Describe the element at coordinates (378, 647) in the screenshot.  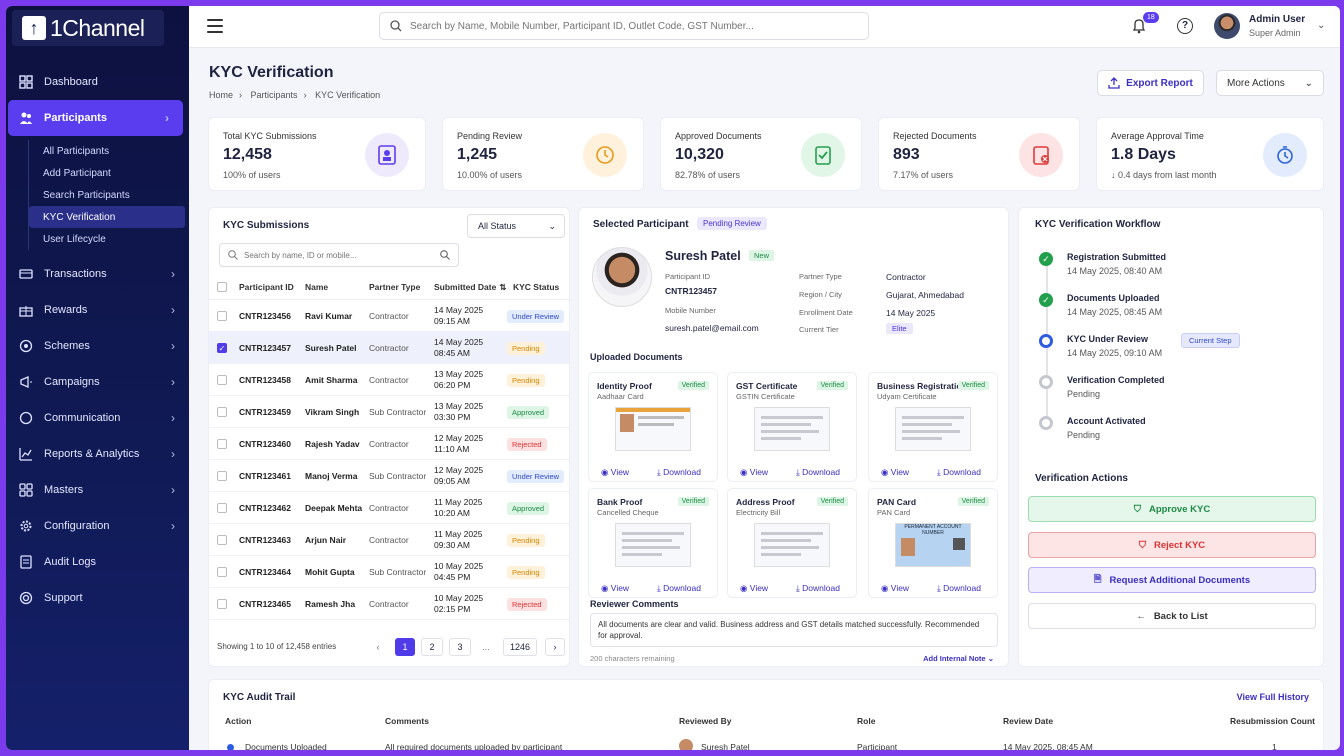
I see `prev-page-button: ‹` at that location.